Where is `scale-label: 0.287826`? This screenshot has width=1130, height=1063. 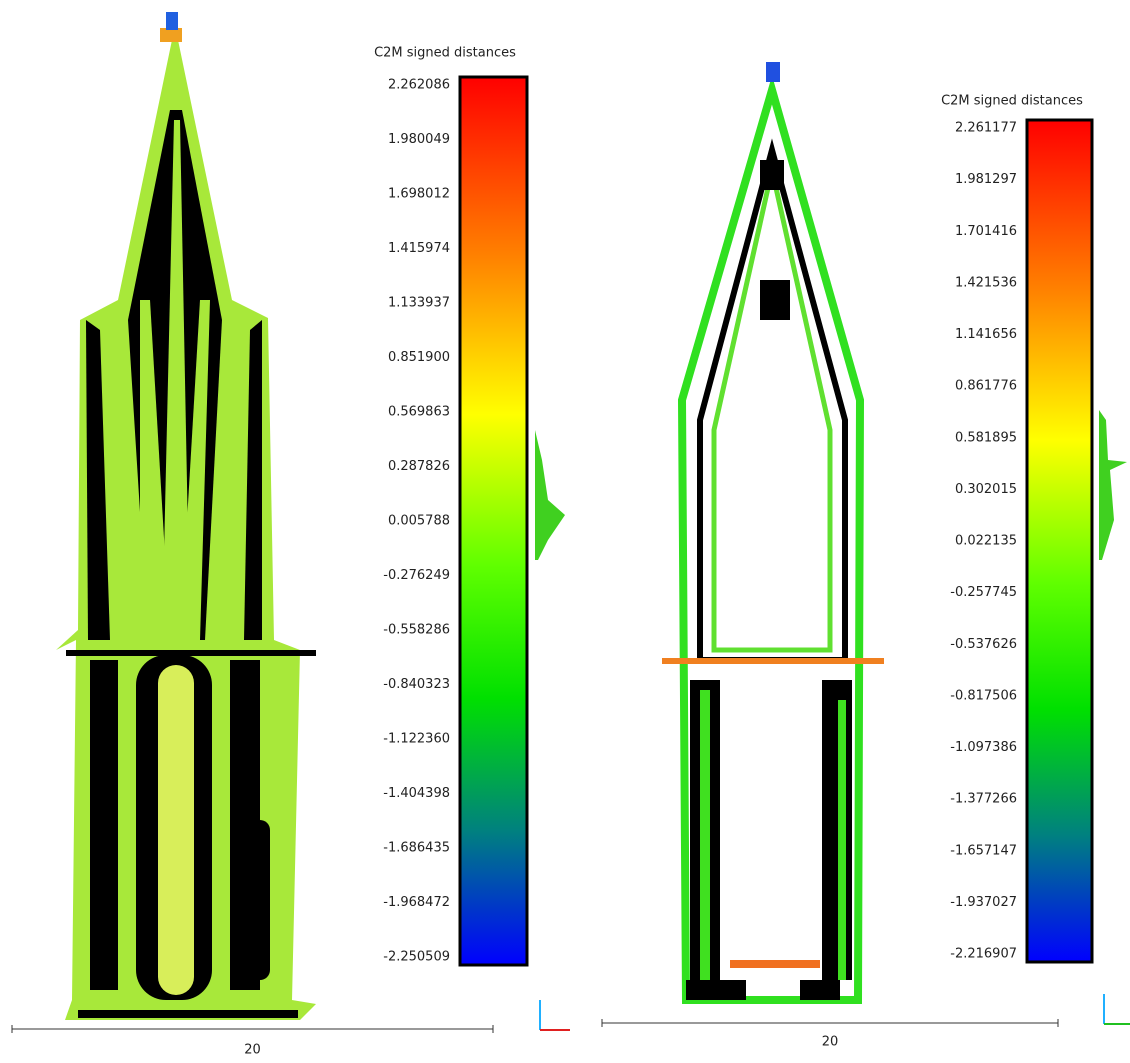
scale-label: 0.287826 is located at coordinates (419, 466).